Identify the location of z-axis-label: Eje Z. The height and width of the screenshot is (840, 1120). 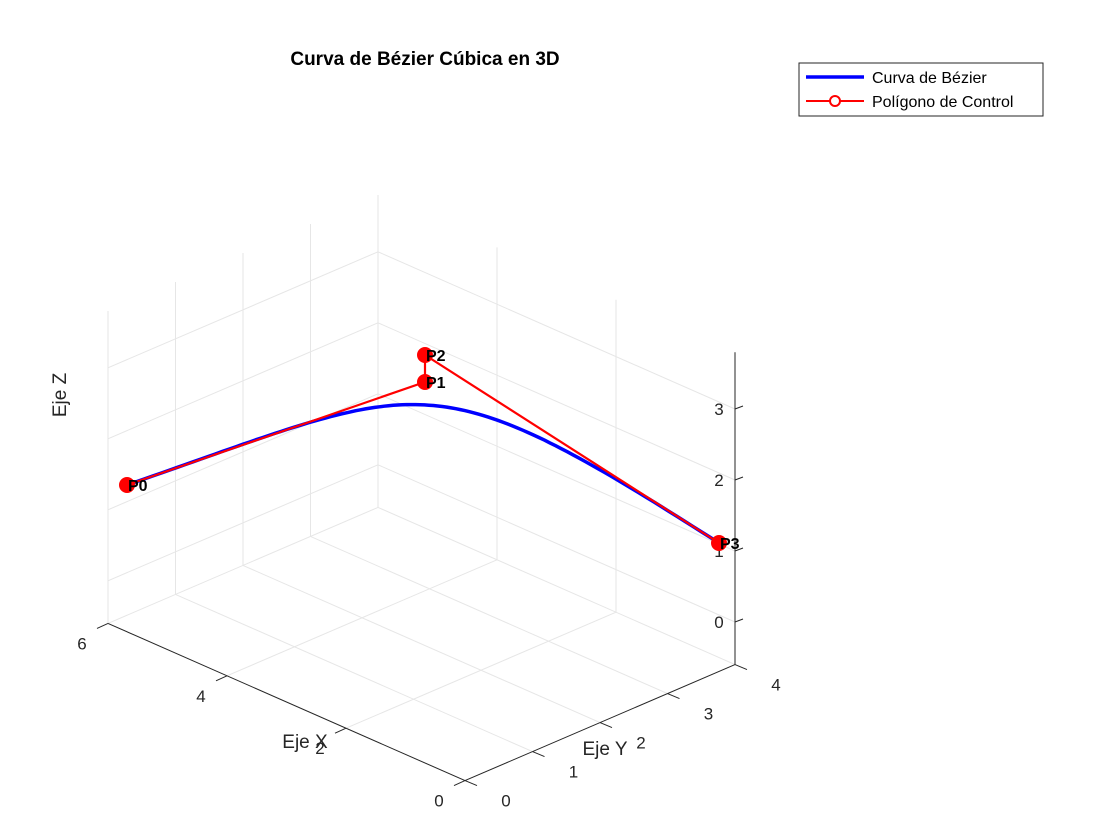
(60, 394).